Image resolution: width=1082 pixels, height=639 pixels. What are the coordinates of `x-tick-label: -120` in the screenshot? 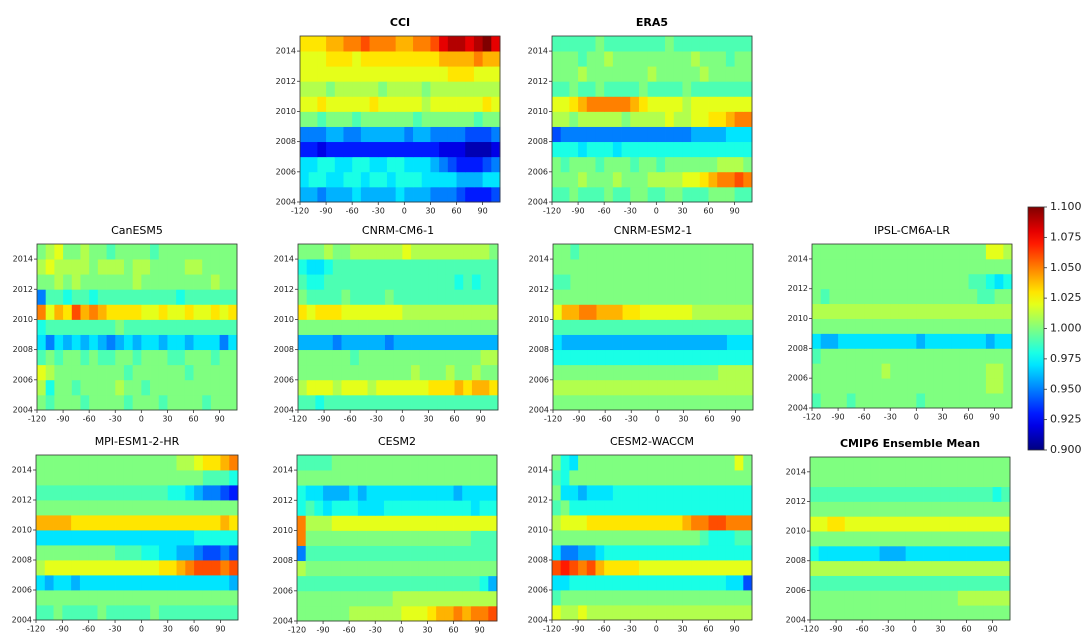 It's located at (553, 419).